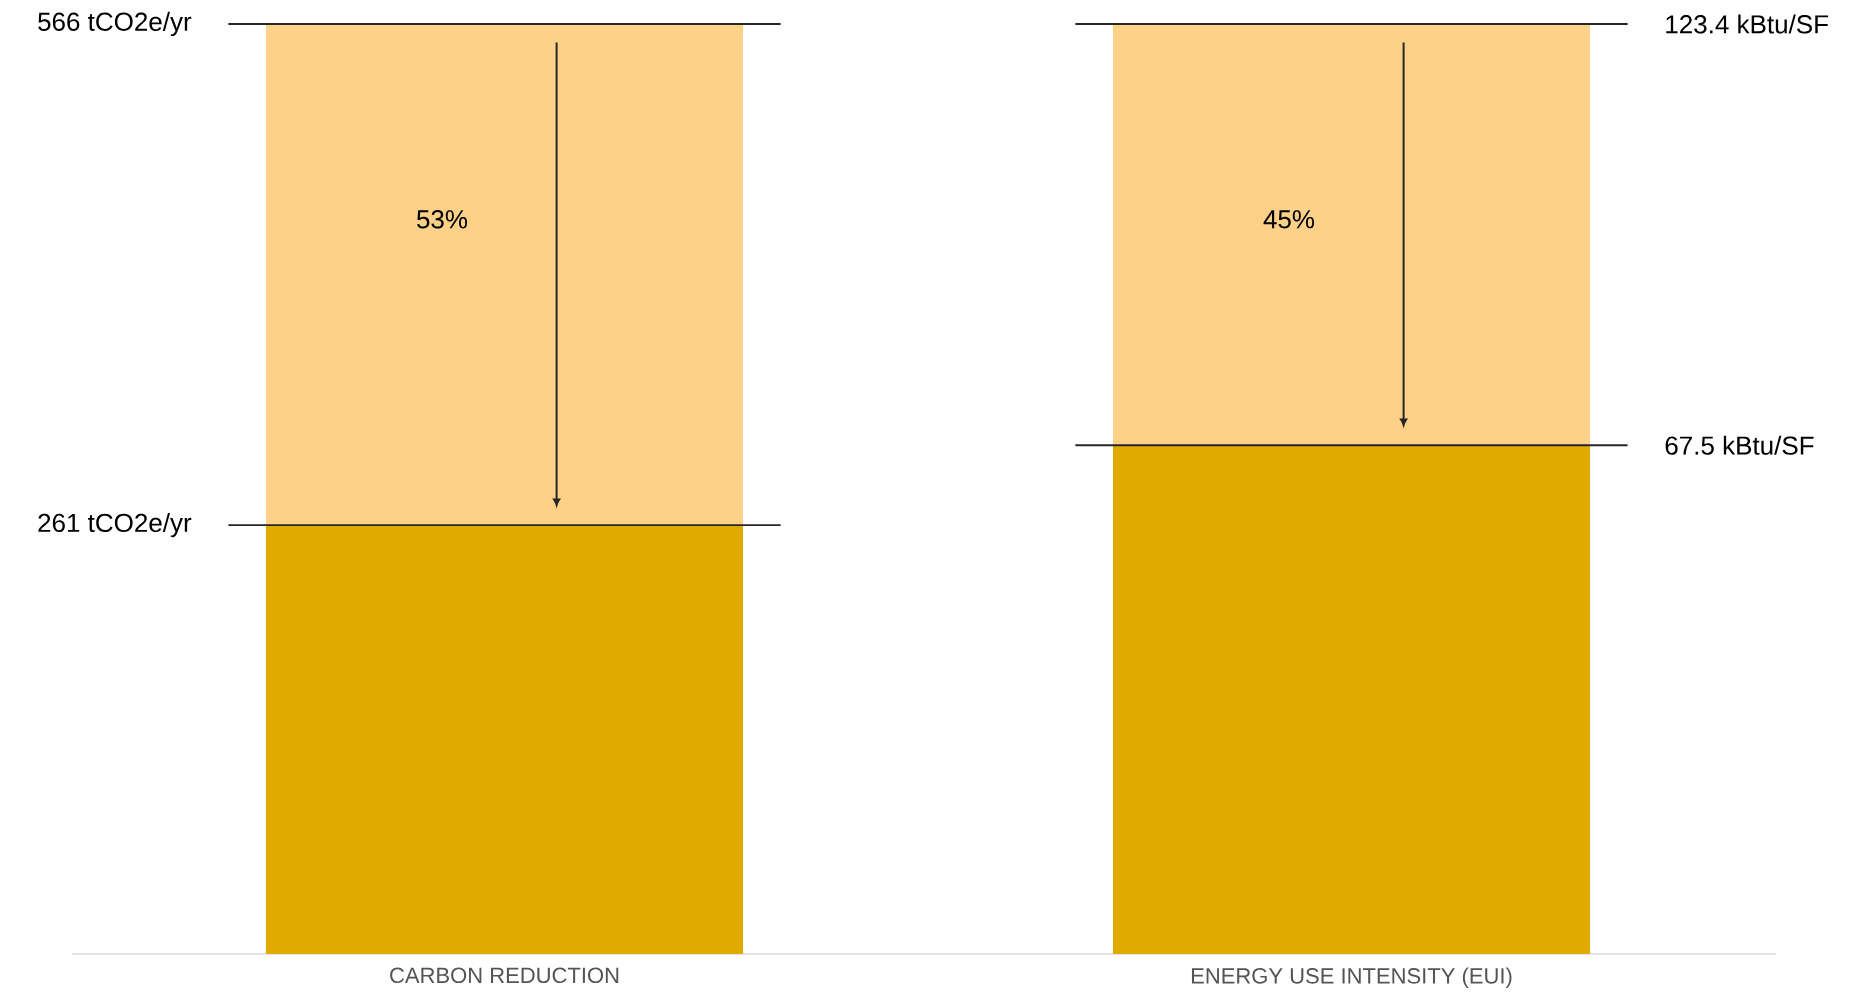 The width and height of the screenshot is (1875, 1006). I want to click on ref-line-label: 123.4 kBtu/SF, so click(1747, 24).